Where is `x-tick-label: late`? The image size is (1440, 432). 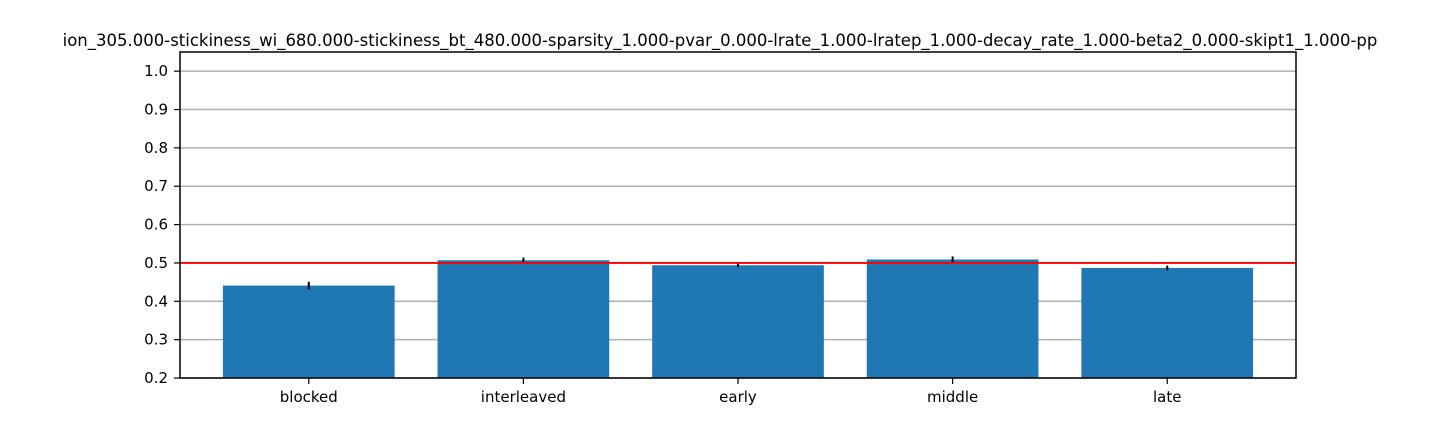
x-tick-label: late is located at coordinates (1167, 397).